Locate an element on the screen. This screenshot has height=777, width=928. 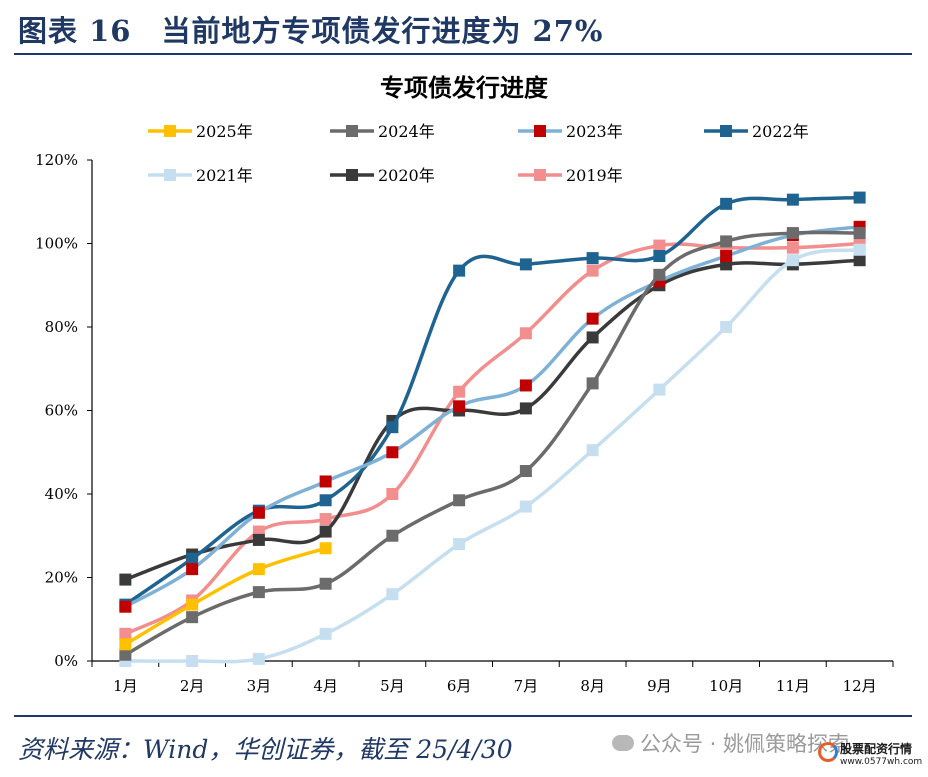
x-tick-label: 12月 is located at coordinates (860, 686).